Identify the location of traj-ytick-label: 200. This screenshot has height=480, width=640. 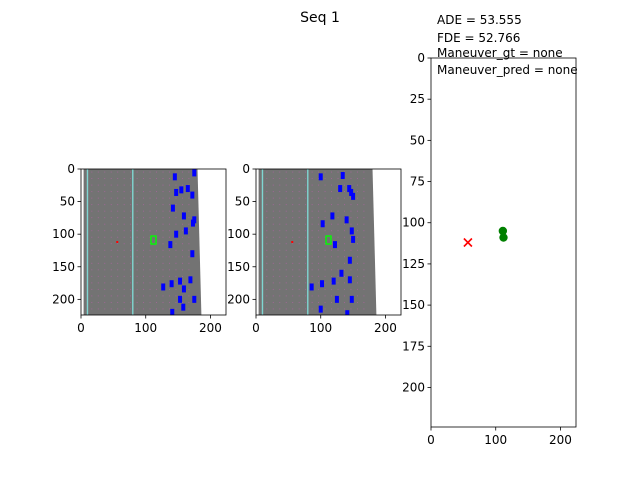
(413, 387).